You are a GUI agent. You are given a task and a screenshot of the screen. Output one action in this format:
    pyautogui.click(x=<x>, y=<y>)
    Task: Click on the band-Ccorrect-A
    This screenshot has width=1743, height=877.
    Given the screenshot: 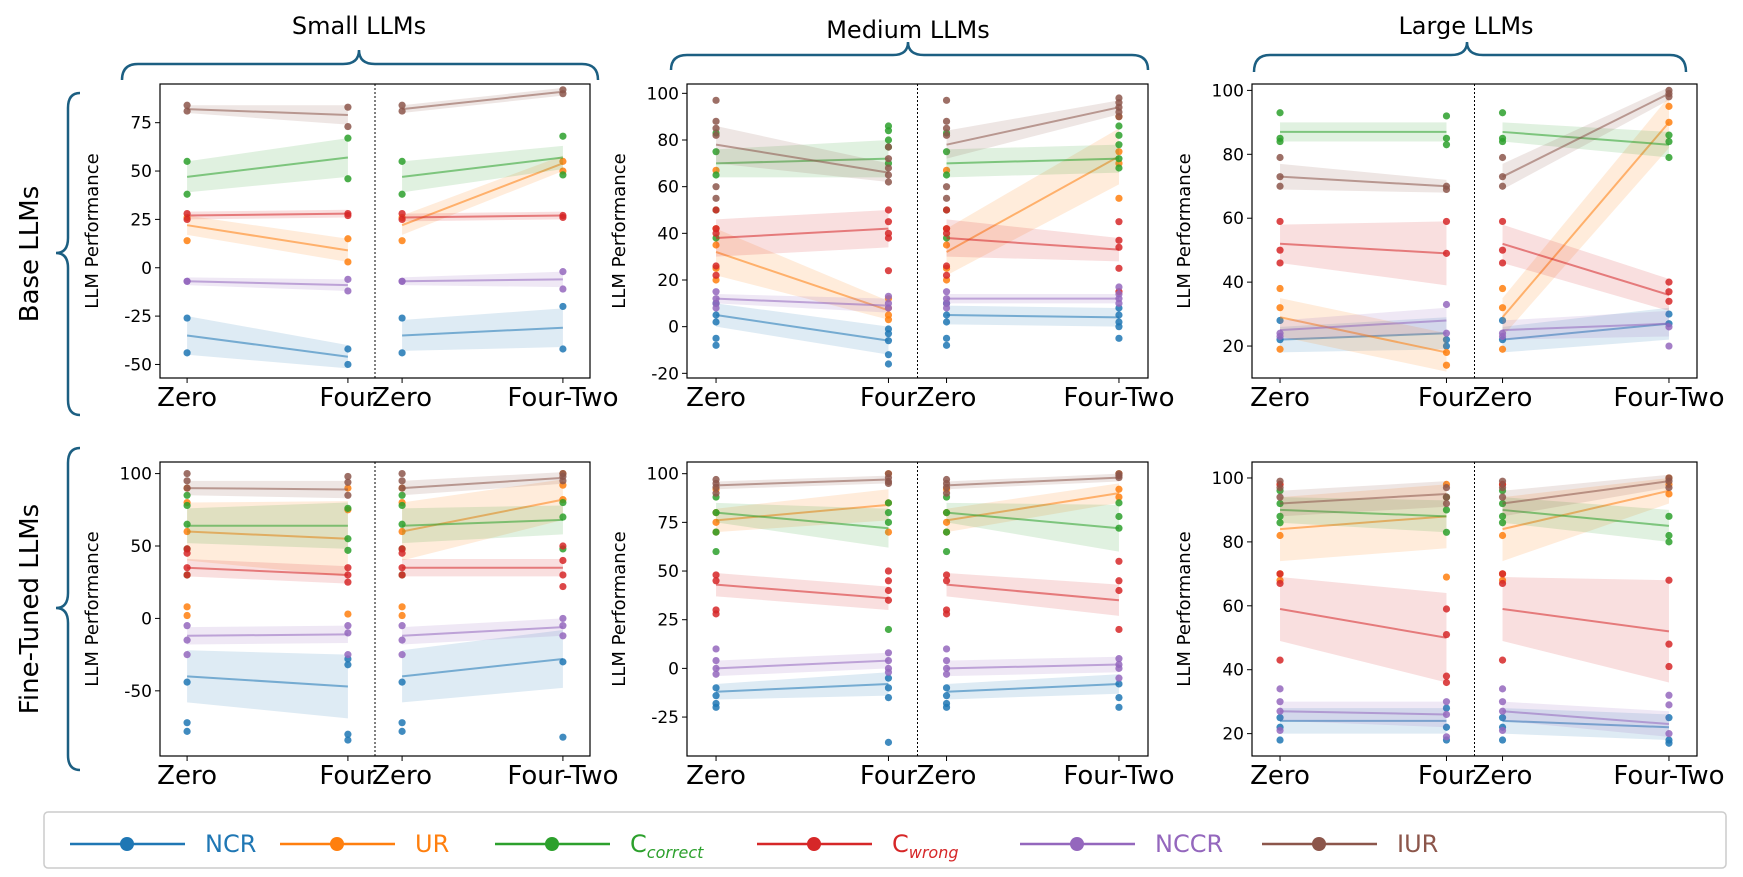 What is the action you would take?
    pyautogui.click(x=1363, y=515)
    